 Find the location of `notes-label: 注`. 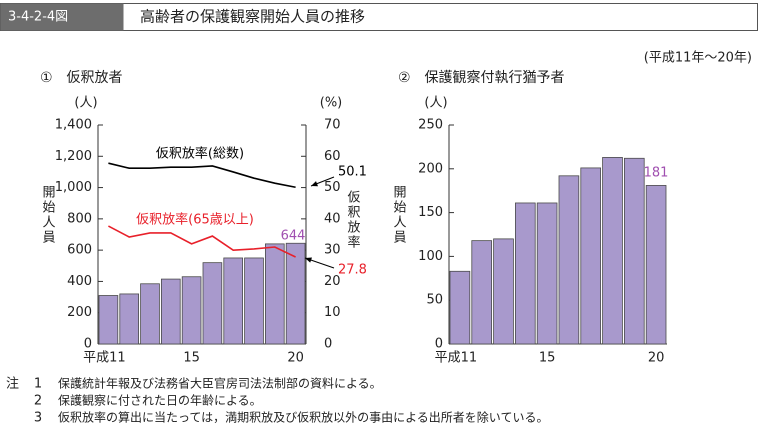

notes-label: 注 is located at coordinates (12, 384).